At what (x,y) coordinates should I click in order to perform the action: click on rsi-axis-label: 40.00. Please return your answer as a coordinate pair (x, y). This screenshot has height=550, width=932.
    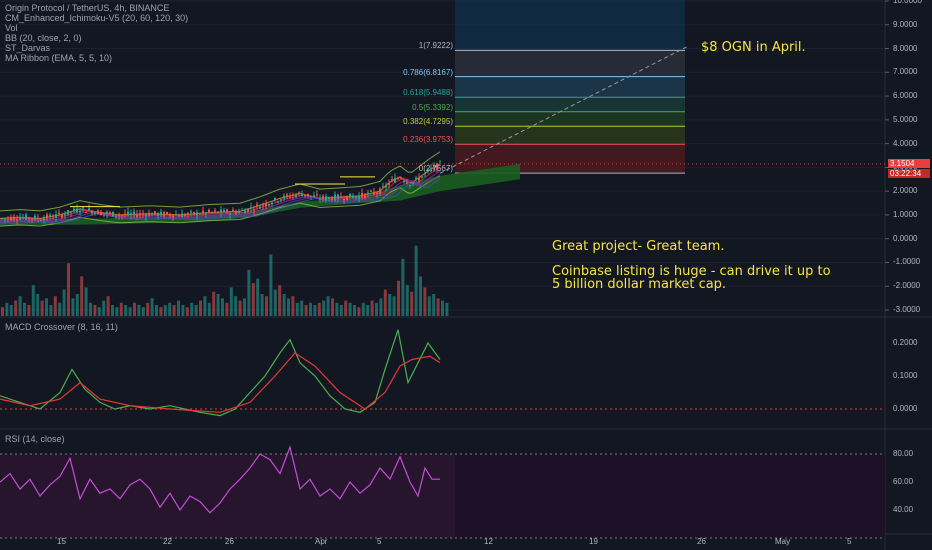
    Looking at the image, I should click on (903, 509).